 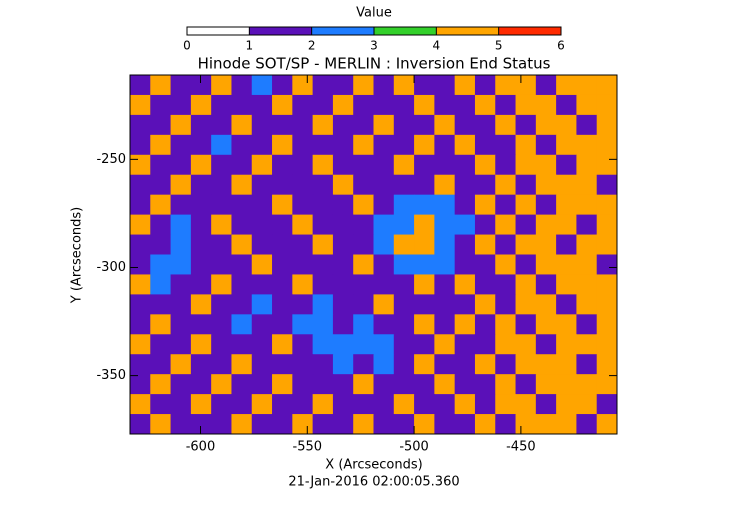 I want to click on x-tick-label: -550, so click(x=308, y=447).